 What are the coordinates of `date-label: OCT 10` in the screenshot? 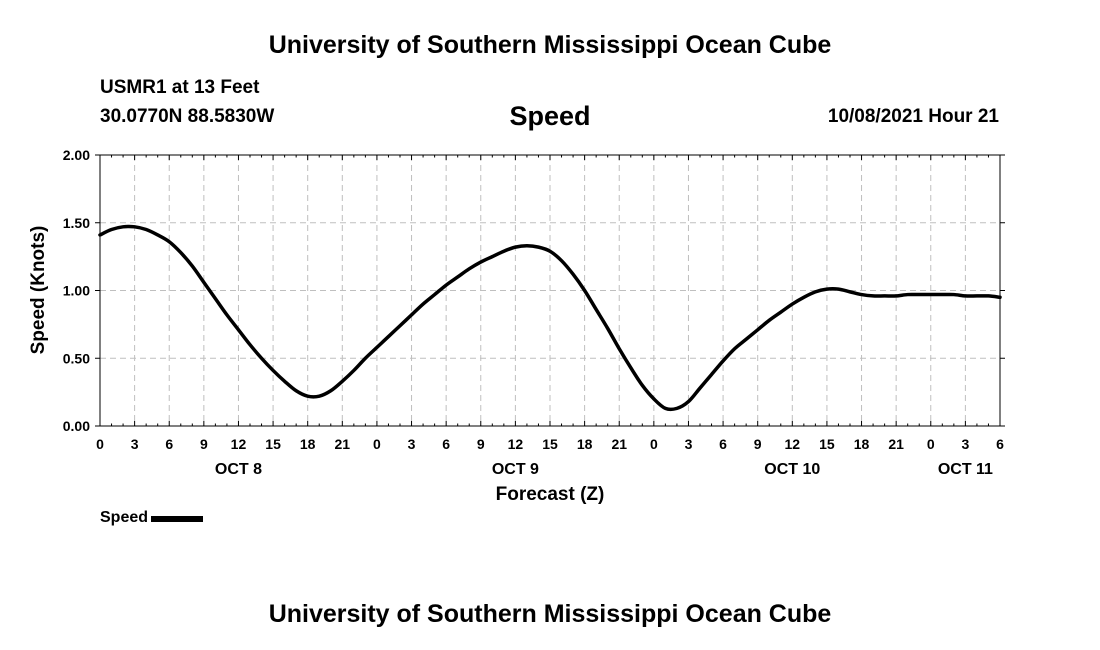 It's located at (792, 469).